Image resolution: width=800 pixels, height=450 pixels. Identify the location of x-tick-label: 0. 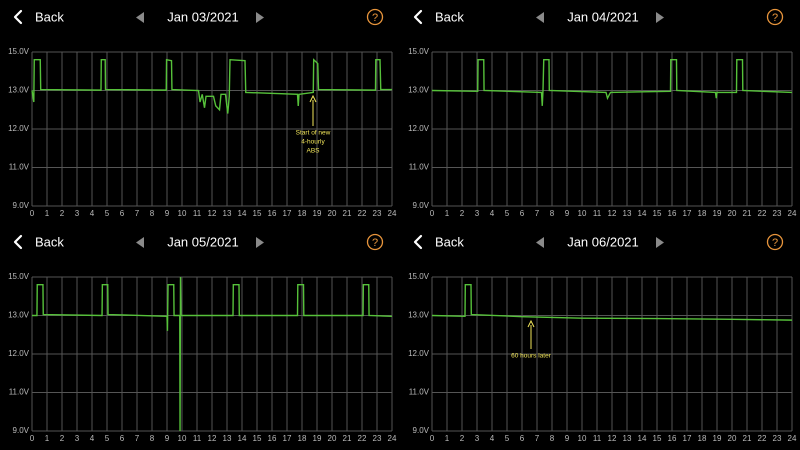
(432, 438).